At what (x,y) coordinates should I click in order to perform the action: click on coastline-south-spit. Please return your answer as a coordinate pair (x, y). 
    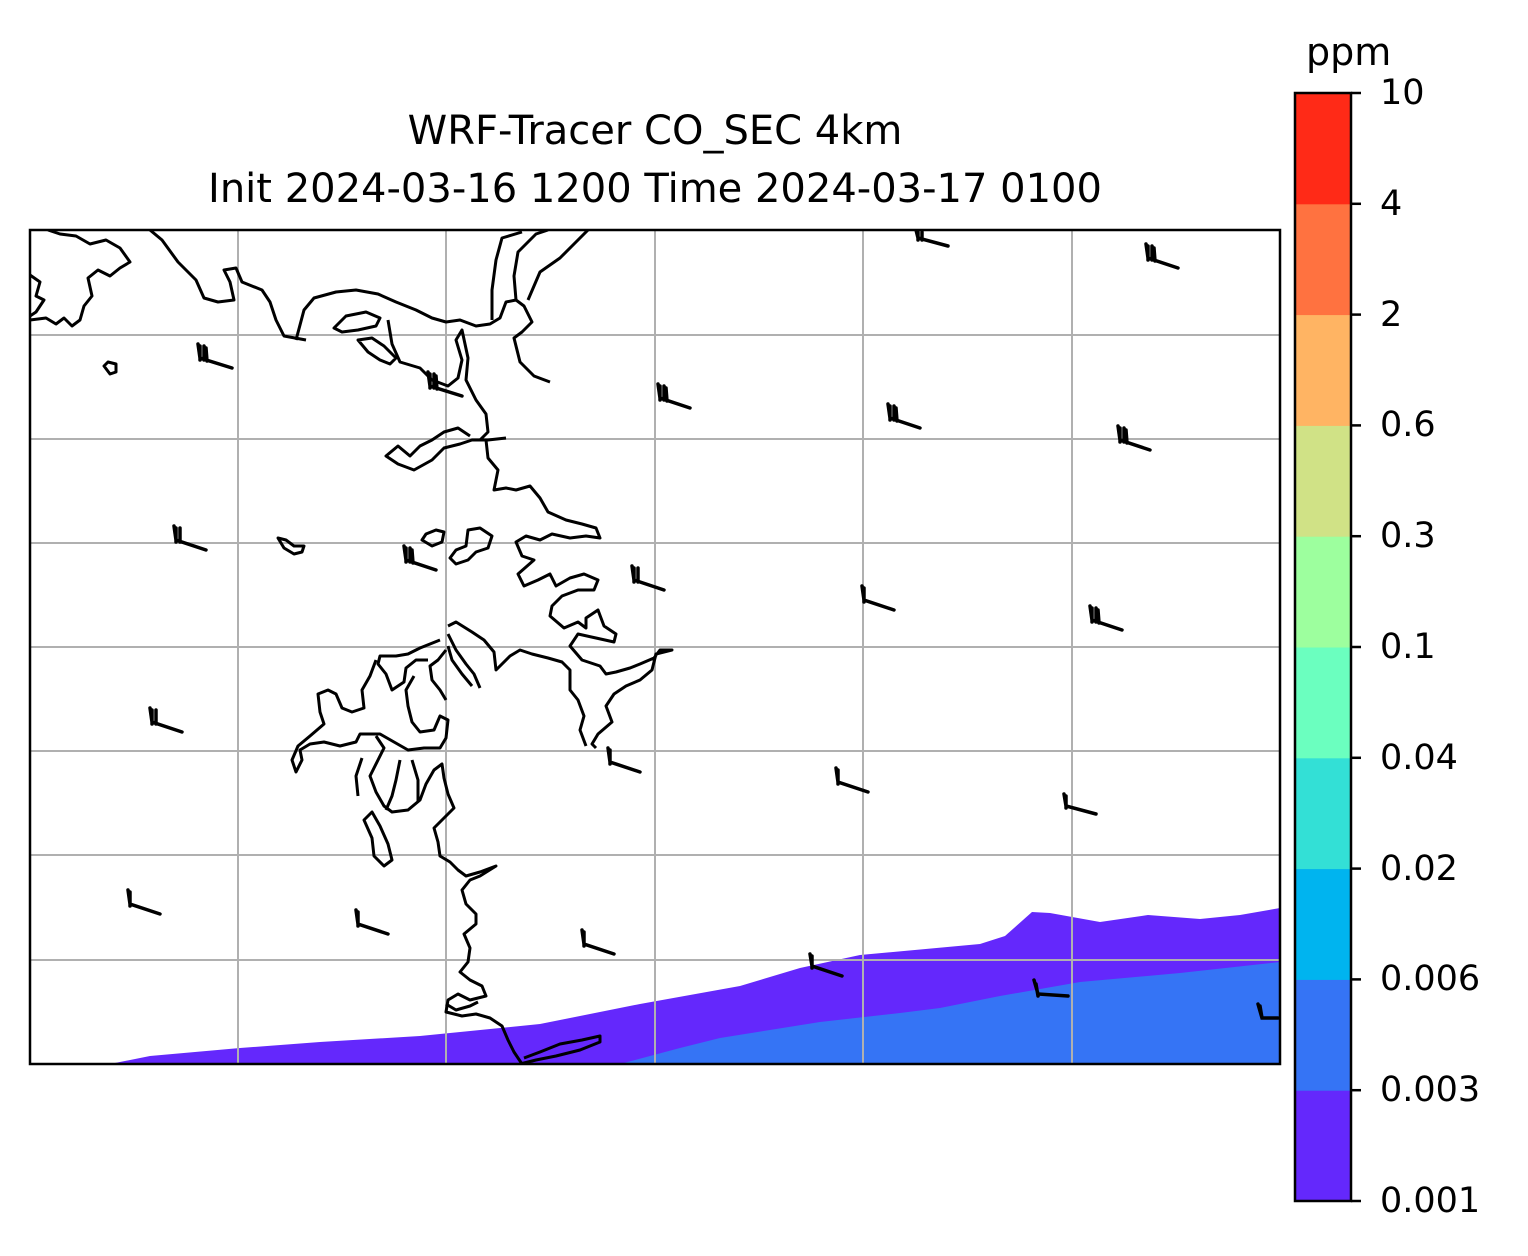
    Looking at the image, I should click on (560, 1049).